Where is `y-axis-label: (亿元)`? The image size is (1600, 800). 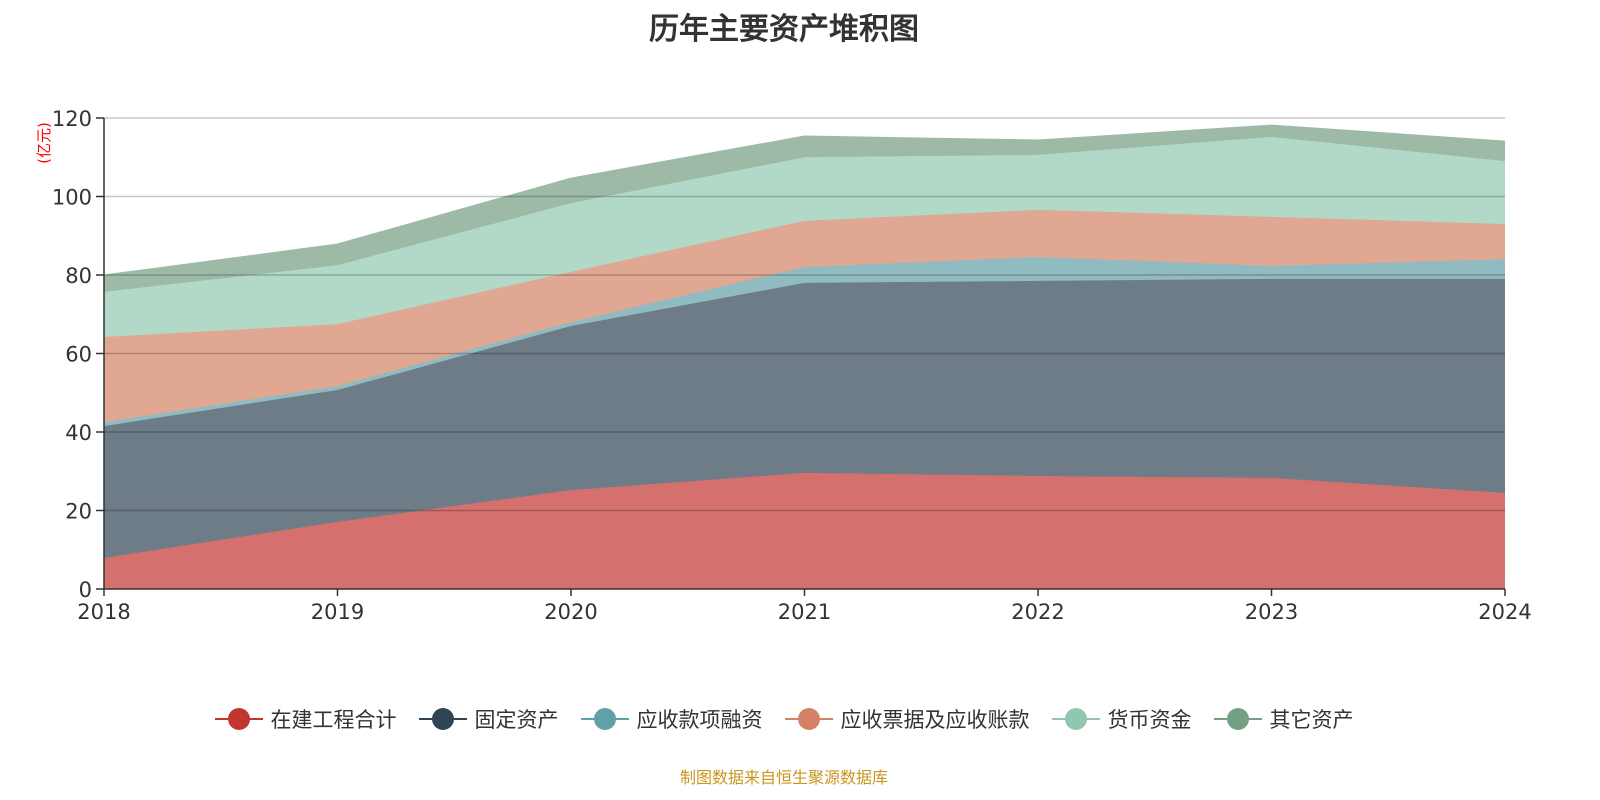 y-axis-label: (亿元) is located at coordinates (44, 143).